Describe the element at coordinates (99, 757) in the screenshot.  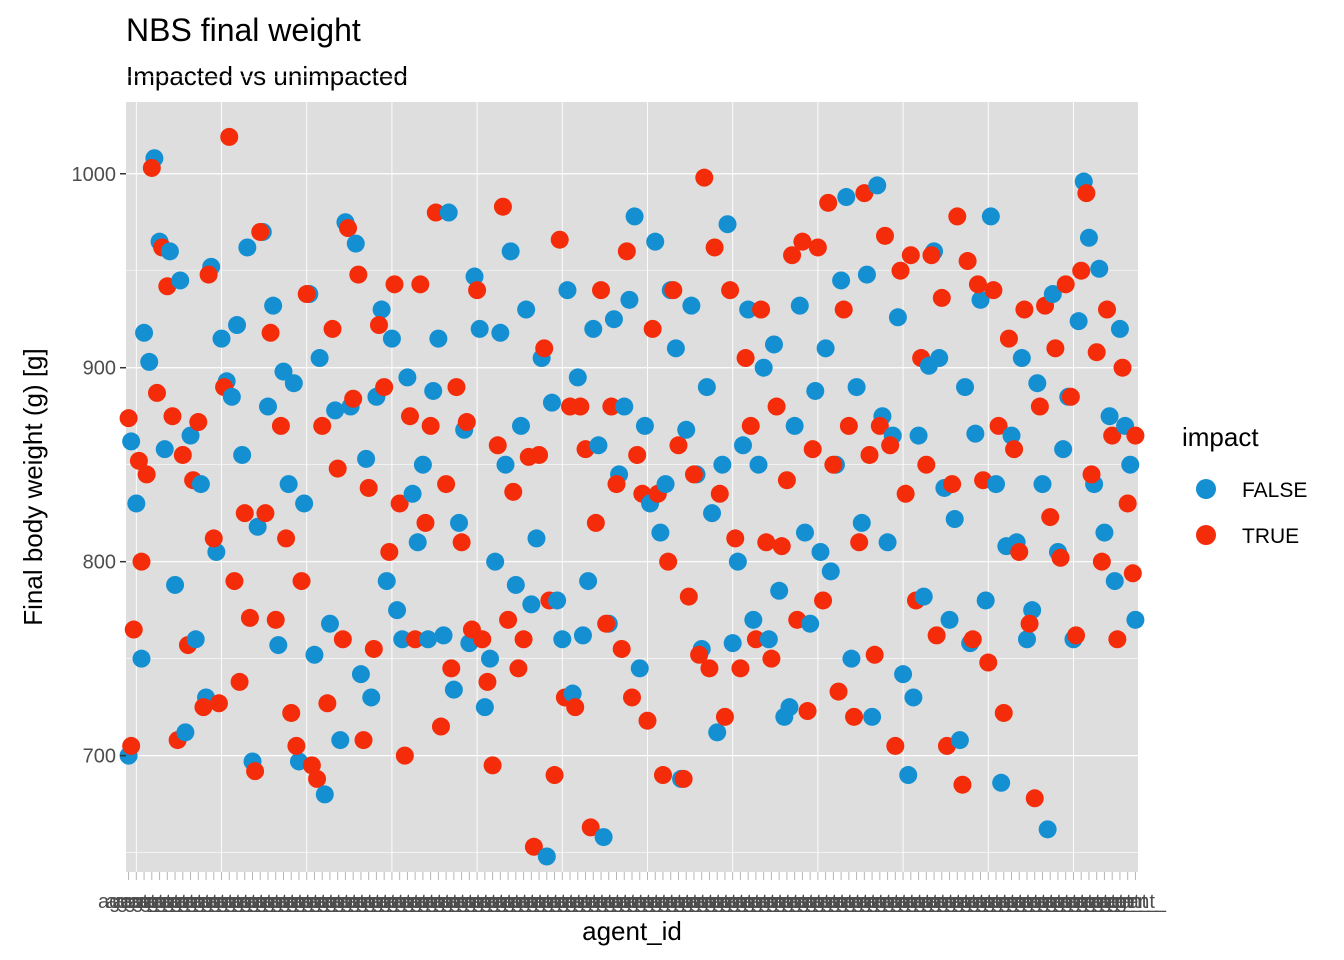
I see `y-tick-label: 700` at that location.